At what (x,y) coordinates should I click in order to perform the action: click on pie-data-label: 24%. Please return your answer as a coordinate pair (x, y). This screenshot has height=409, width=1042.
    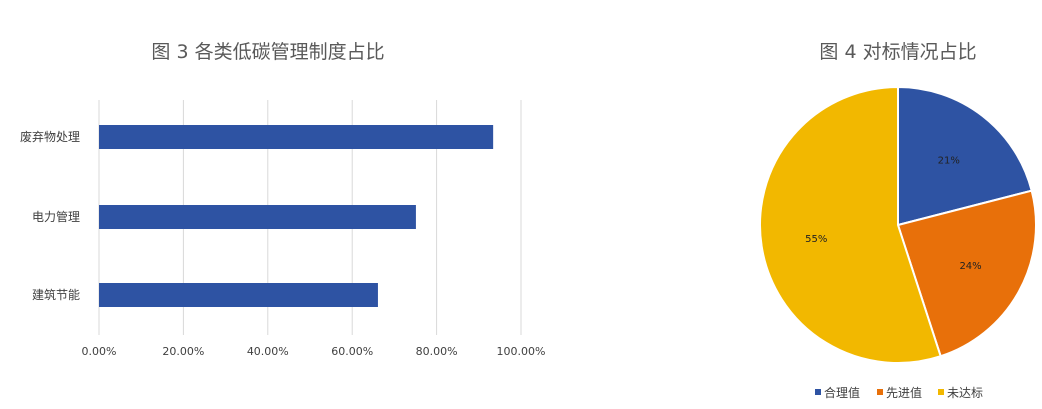
    Looking at the image, I should click on (970, 266).